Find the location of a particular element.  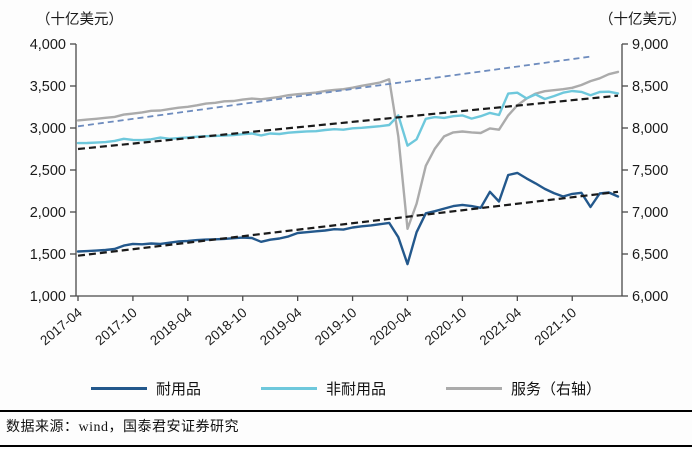

legend-label-services: 服务（右轴） is located at coordinates (556, 390).